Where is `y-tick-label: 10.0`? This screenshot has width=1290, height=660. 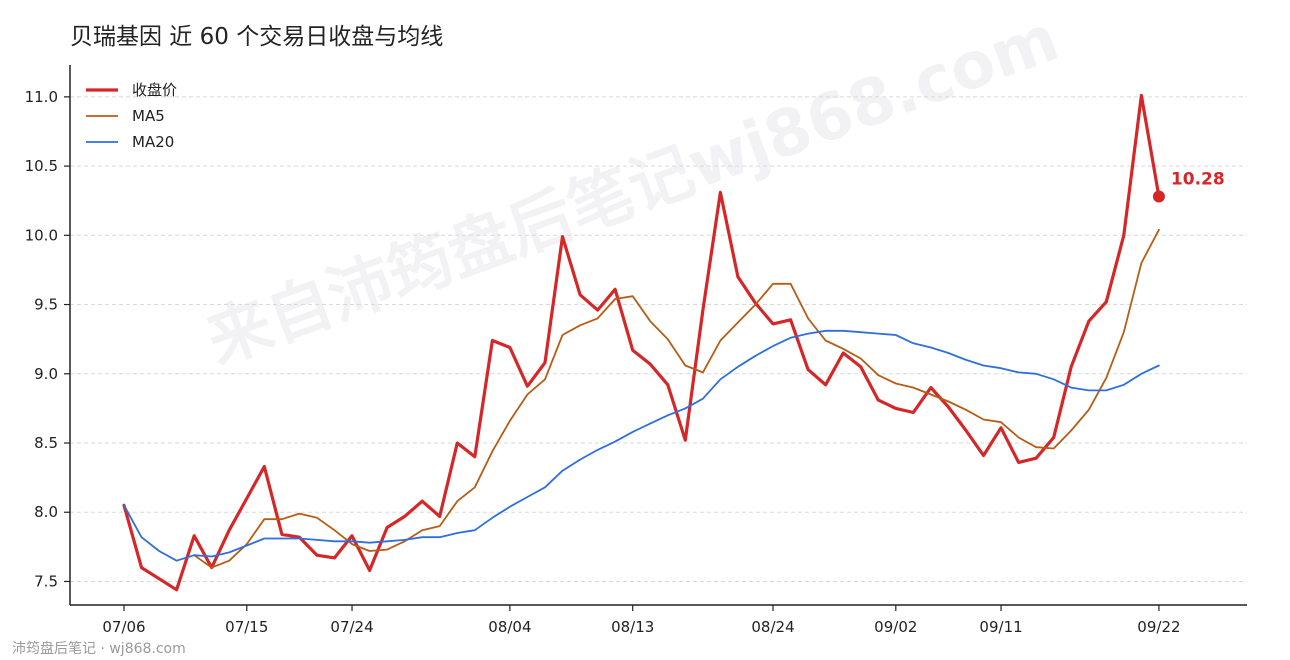
y-tick-label: 10.0 is located at coordinates (41, 235).